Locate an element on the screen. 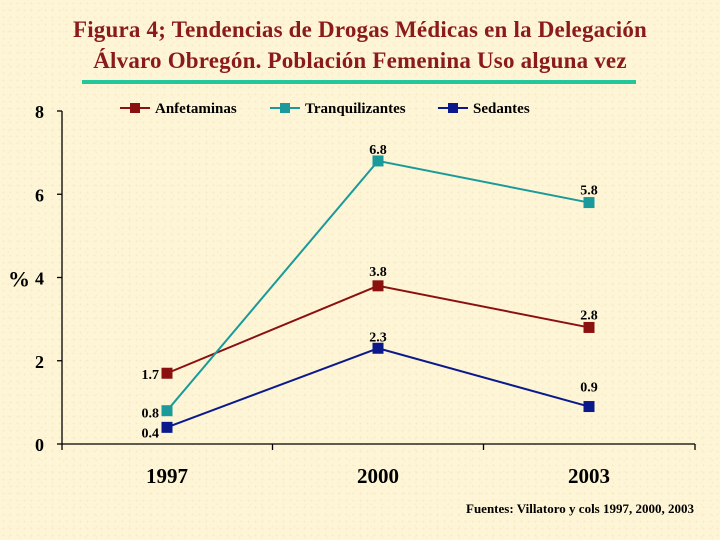  x-tick-label: 1997 is located at coordinates (167, 476).